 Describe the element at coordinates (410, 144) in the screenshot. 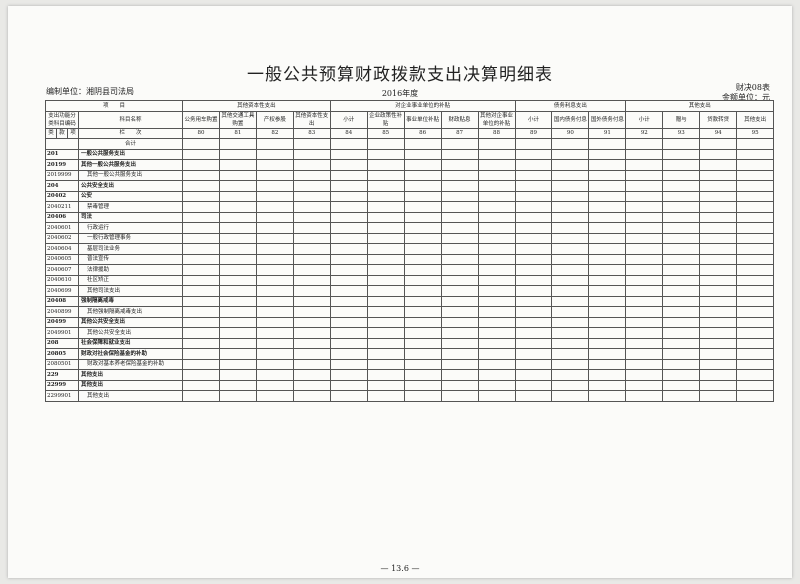

I see `total-row: 合计` at that location.